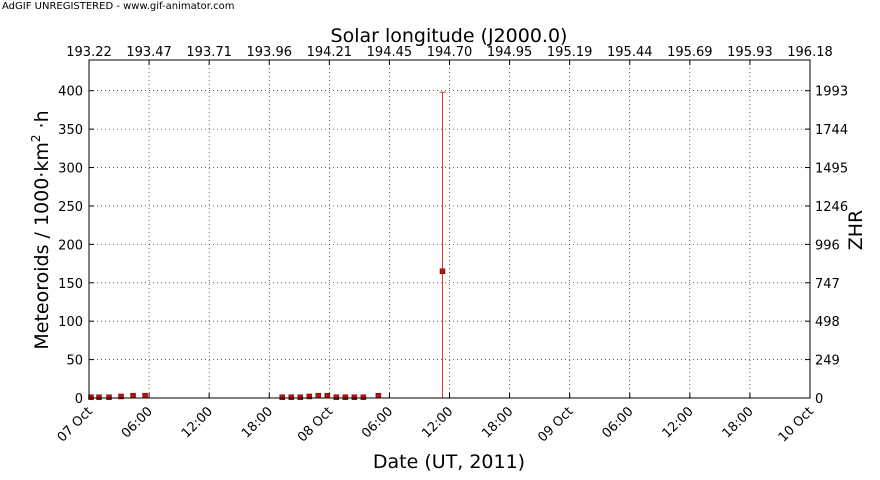 Image resolution: width=880 pixels, height=480 pixels. Describe the element at coordinates (856, 230) in the screenshot. I see `right-axis-title: ZHR` at that location.